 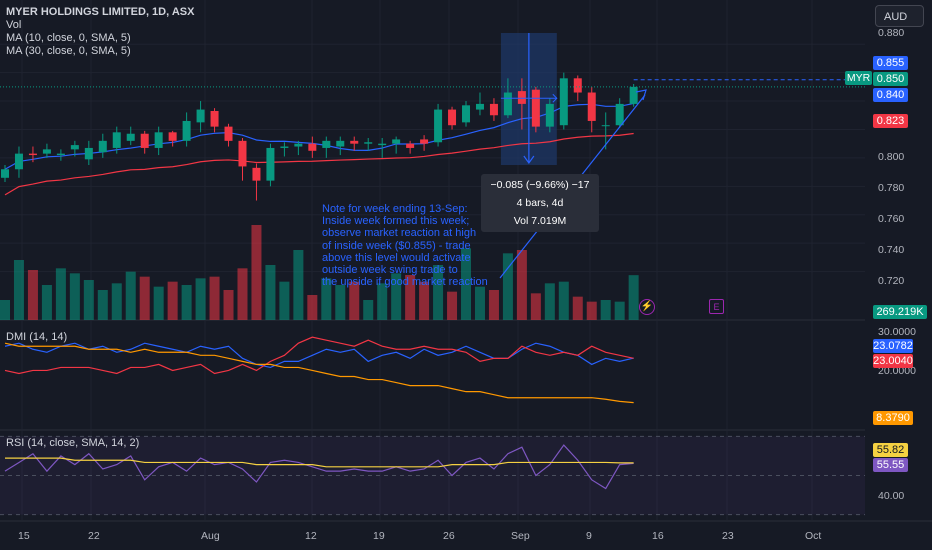 I want to click on date-tick: Oct, so click(x=813, y=536).